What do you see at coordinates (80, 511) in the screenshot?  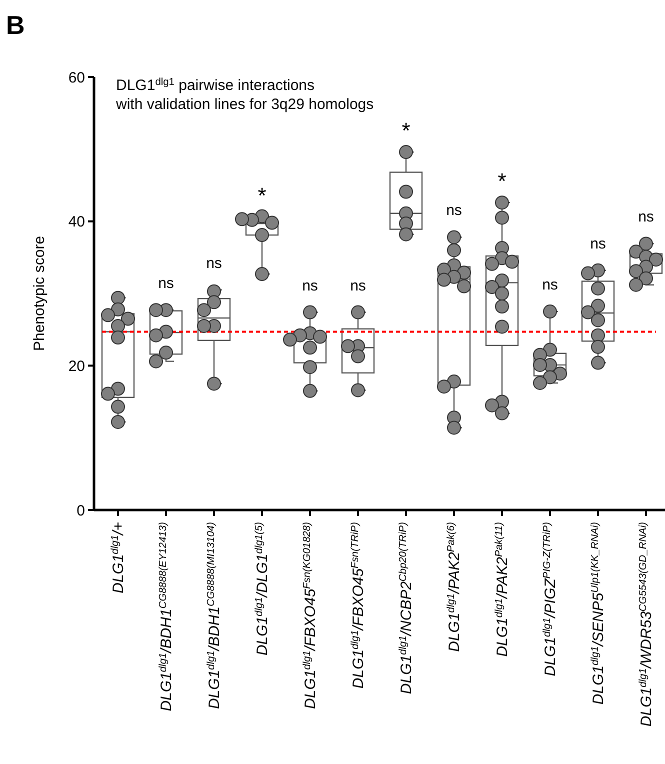 I see `y-tick-label: 0` at bounding box center [80, 511].